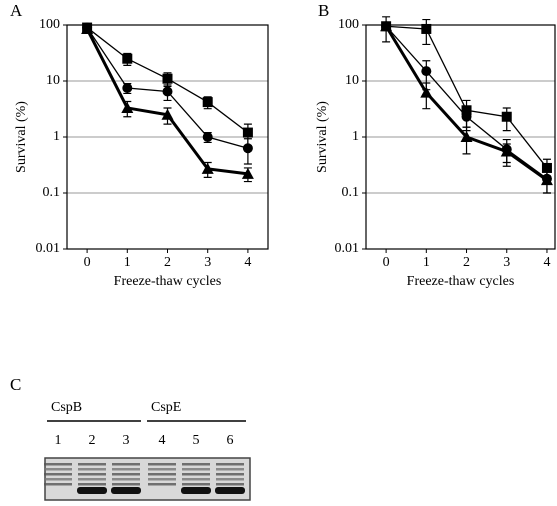 Image resolution: width=557 pixels, height=506 pixels. I want to click on panel-label: A, so click(16, 10).